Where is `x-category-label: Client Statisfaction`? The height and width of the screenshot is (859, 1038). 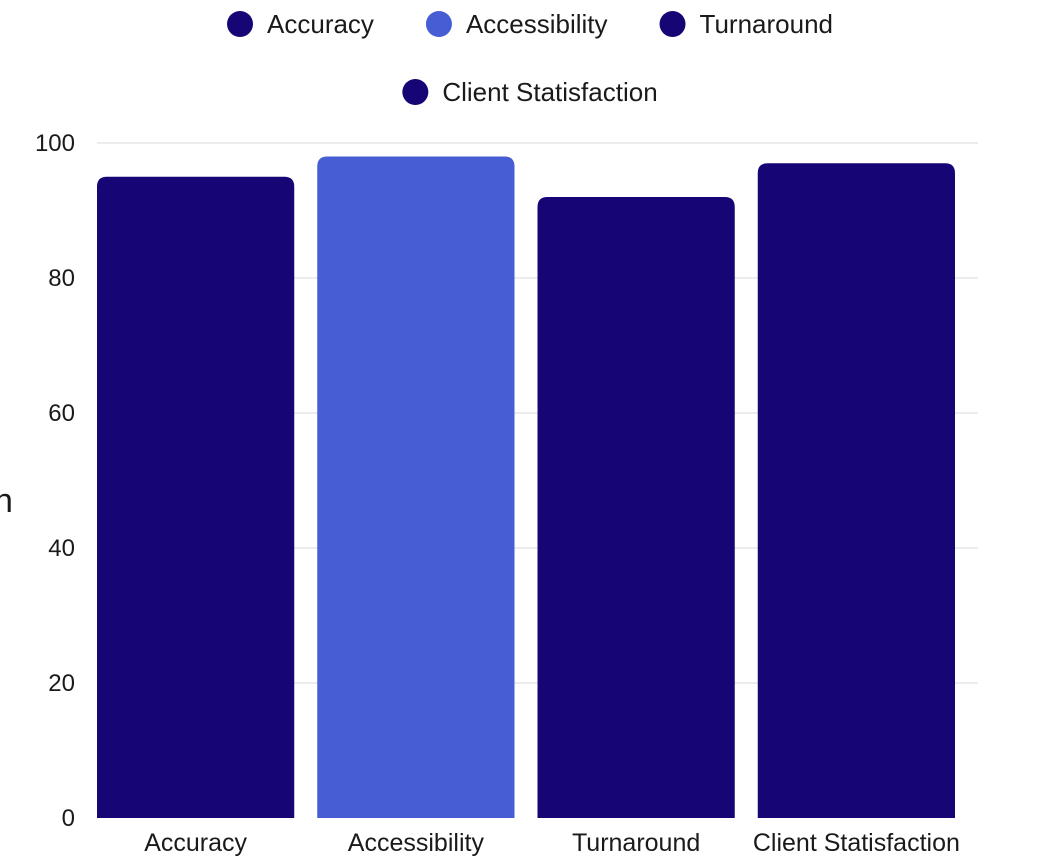
x-category-label: Client Statisfaction is located at coordinates (856, 843).